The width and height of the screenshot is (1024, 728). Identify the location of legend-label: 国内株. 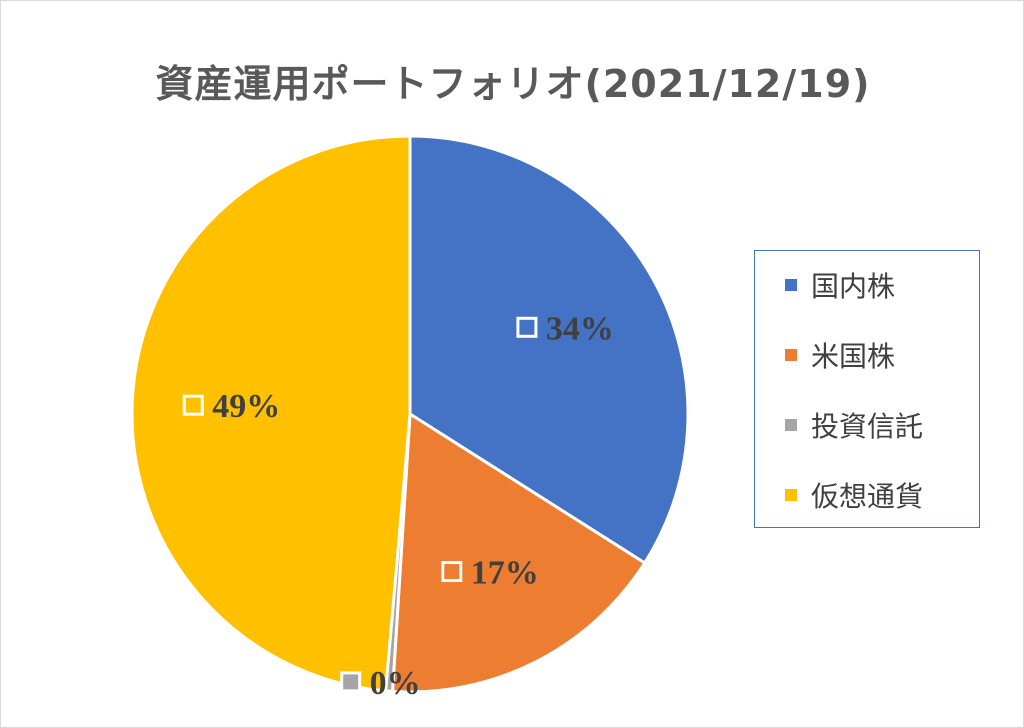
(853, 286).